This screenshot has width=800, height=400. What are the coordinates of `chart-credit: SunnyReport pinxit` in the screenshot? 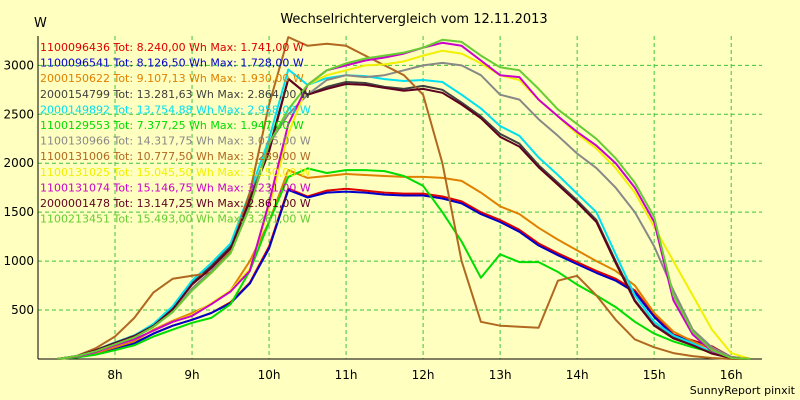 It's located at (743, 390).